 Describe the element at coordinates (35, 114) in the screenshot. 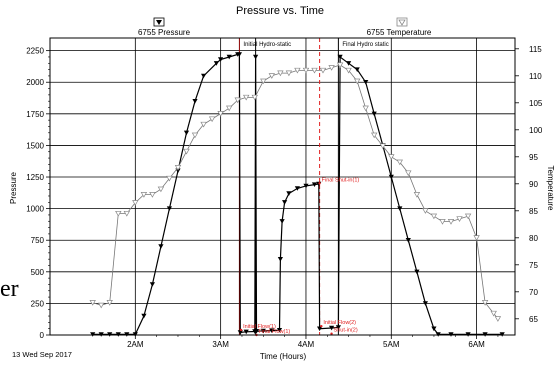

I see `y-tick-label-1750: 1750` at that location.